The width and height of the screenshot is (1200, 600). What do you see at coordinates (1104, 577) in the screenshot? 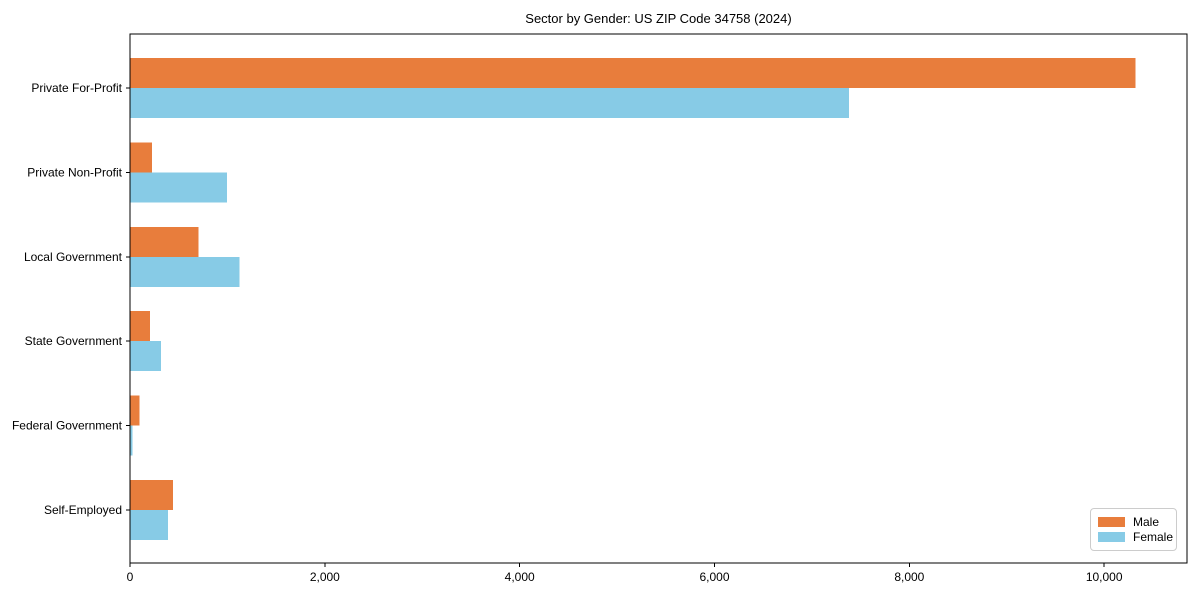
I see `x-tick-label-5: 10,000` at bounding box center [1104, 577].